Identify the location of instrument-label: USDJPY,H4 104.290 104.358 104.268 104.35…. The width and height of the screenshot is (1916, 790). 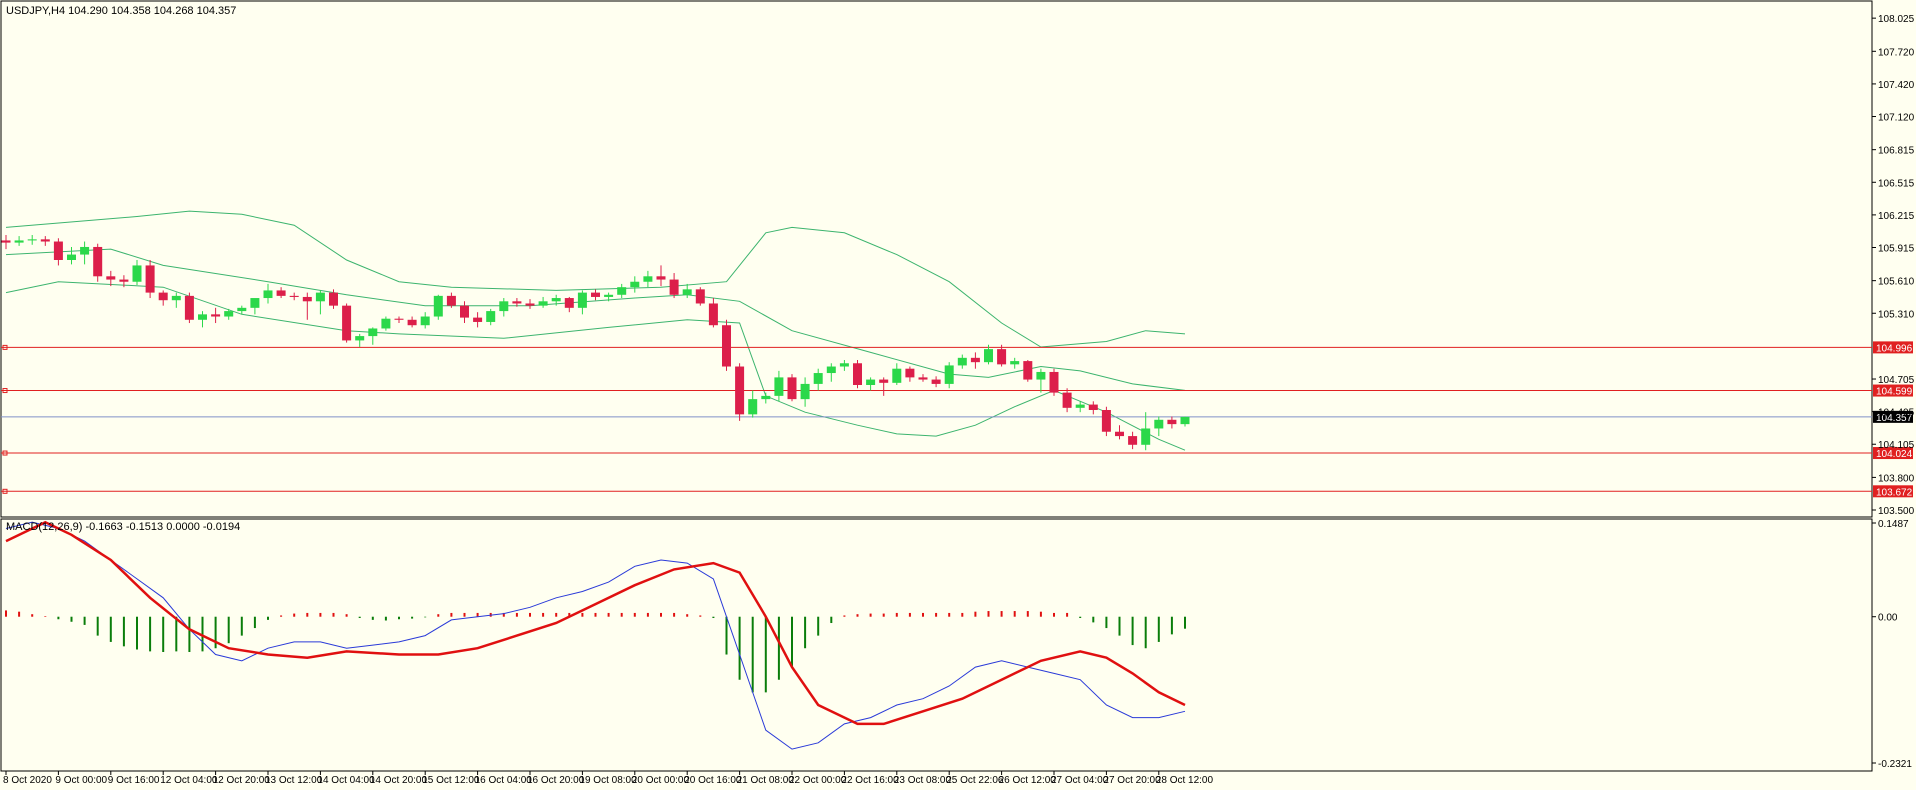
(121, 11).